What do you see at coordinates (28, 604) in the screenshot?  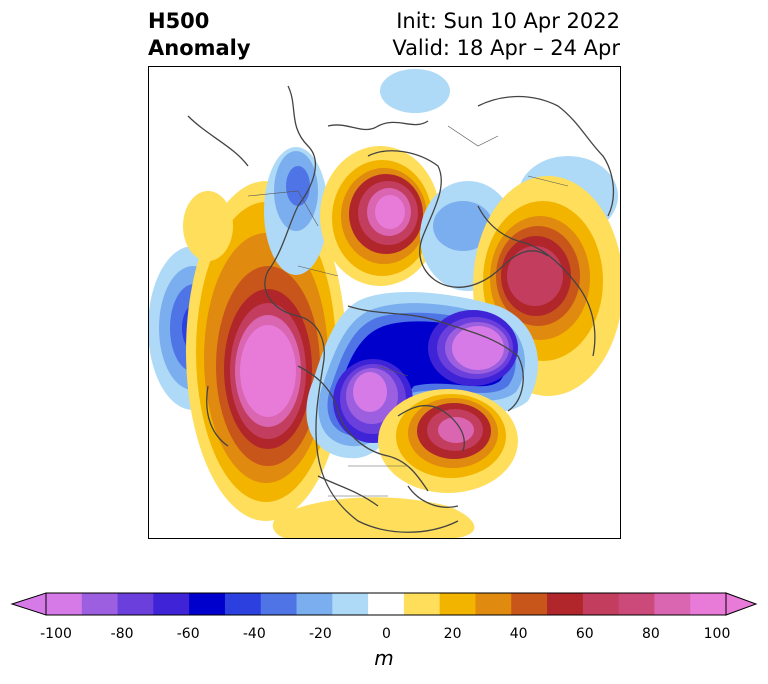 I see `colorbar-under-arrow` at bounding box center [28, 604].